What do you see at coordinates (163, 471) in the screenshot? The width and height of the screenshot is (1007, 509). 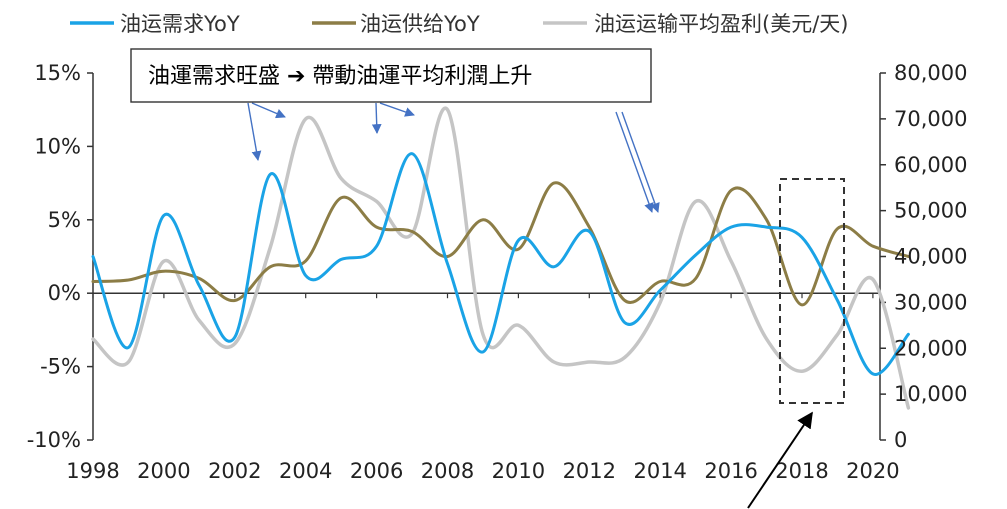 I see `x-tick-label: 2000` at bounding box center [163, 471].